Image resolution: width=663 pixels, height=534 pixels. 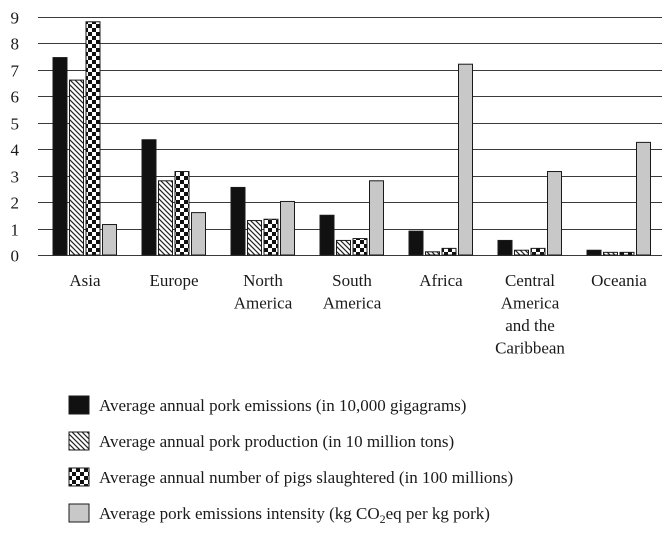 What do you see at coordinates (15, 256) in the screenshot?
I see `y-tick-label: 0` at bounding box center [15, 256].